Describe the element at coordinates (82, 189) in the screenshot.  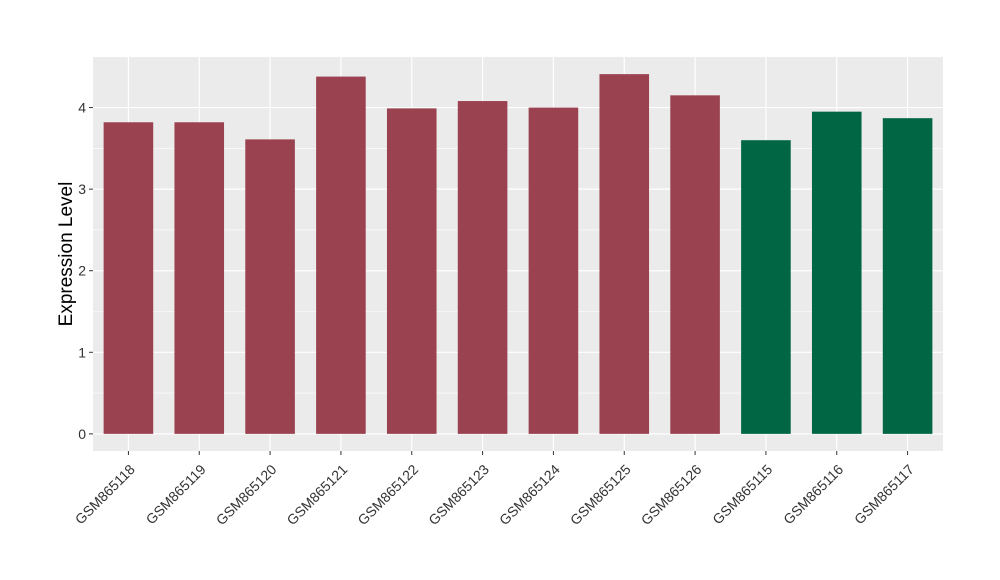
I see `y-tick-label: 3` at that location.